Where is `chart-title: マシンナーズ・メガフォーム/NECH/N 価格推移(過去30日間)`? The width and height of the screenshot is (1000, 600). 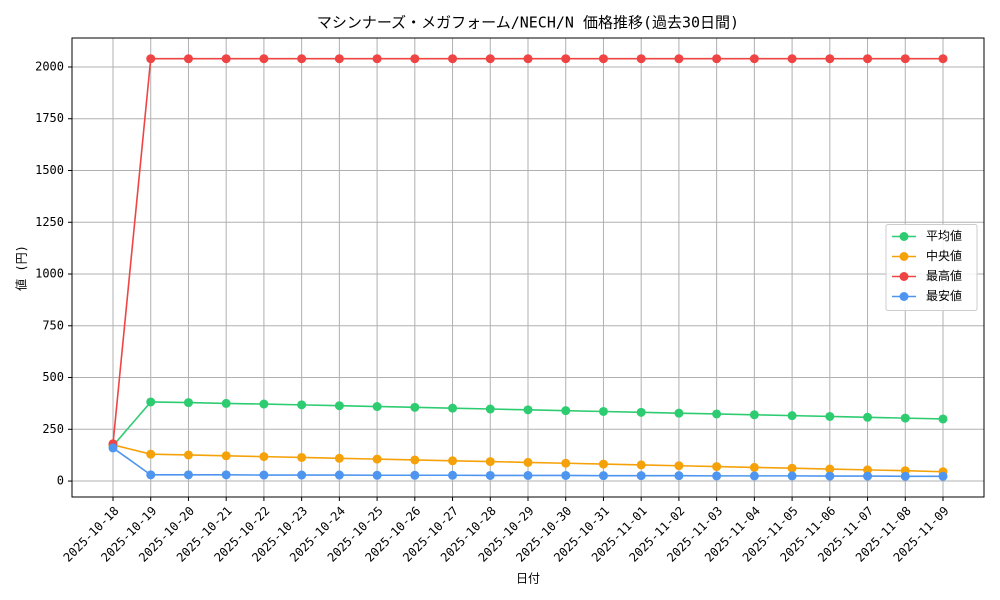 chart-title: マシンナーズ・メガフォーム/NECH/N 価格推移(過去30日間) is located at coordinates (528, 23).